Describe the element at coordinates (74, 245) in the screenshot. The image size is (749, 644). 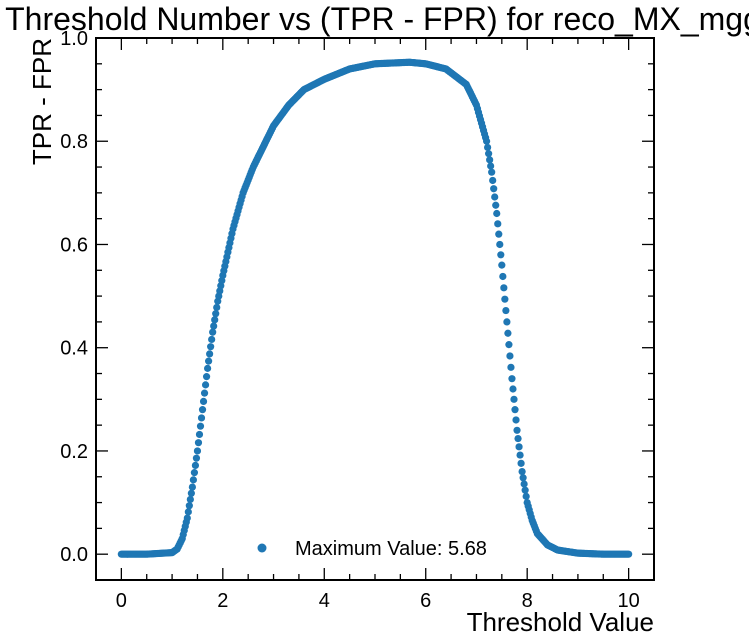
I see `y-tick-label: 0.6` at that location.